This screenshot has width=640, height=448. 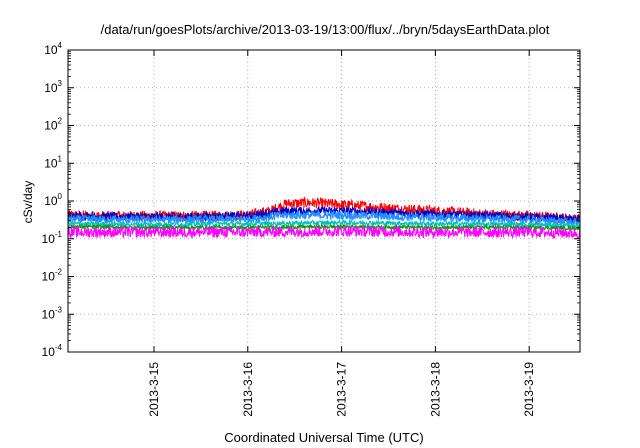 I want to click on y-tick-exponent: -3, so click(x=59, y=309).